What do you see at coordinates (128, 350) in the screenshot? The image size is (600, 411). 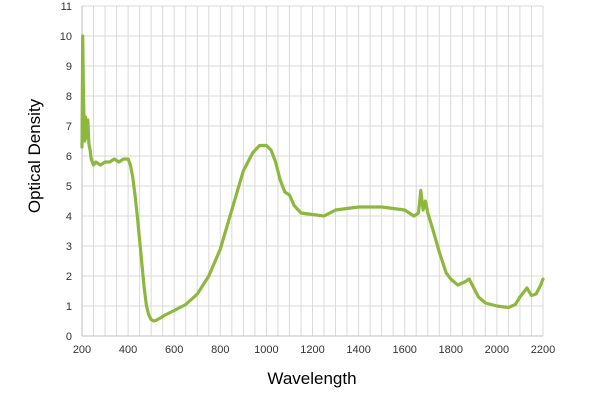 I see `x-tick-label: 400` at bounding box center [128, 350].